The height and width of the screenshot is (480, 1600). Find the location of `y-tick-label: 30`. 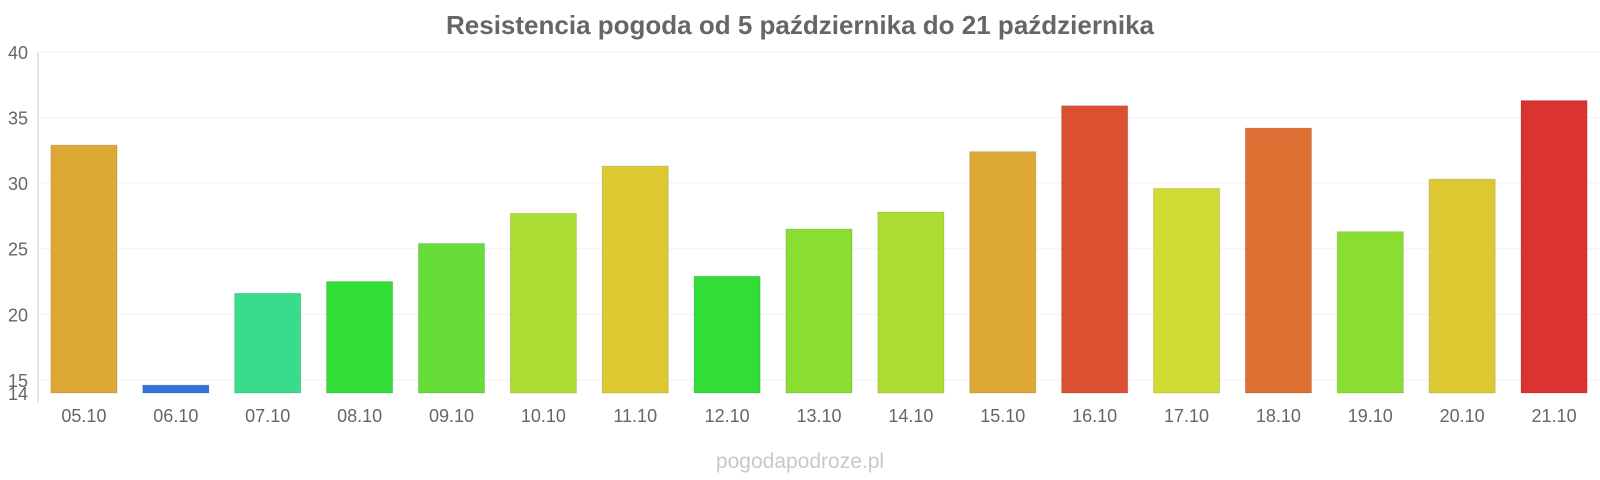

y-tick-label: 30 is located at coordinates (18, 184).